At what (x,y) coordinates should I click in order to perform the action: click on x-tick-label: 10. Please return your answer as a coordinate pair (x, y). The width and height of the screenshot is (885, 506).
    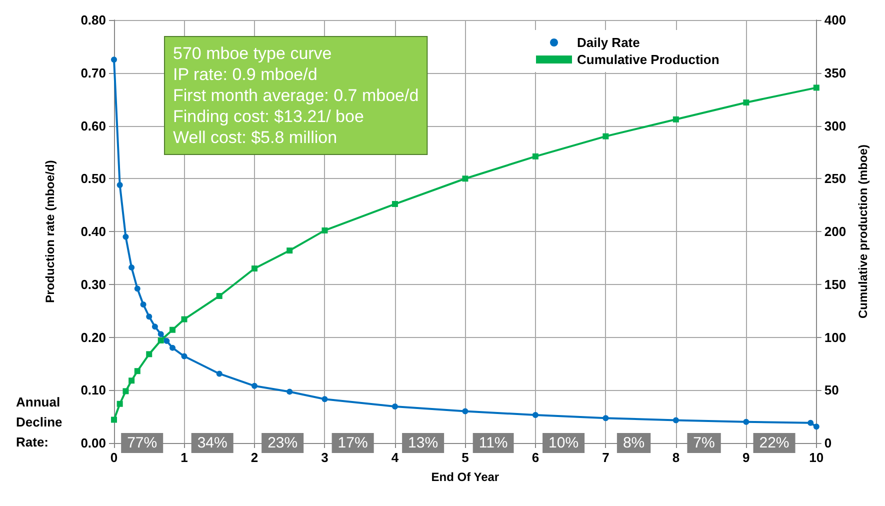
    Looking at the image, I should click on (816, 457).